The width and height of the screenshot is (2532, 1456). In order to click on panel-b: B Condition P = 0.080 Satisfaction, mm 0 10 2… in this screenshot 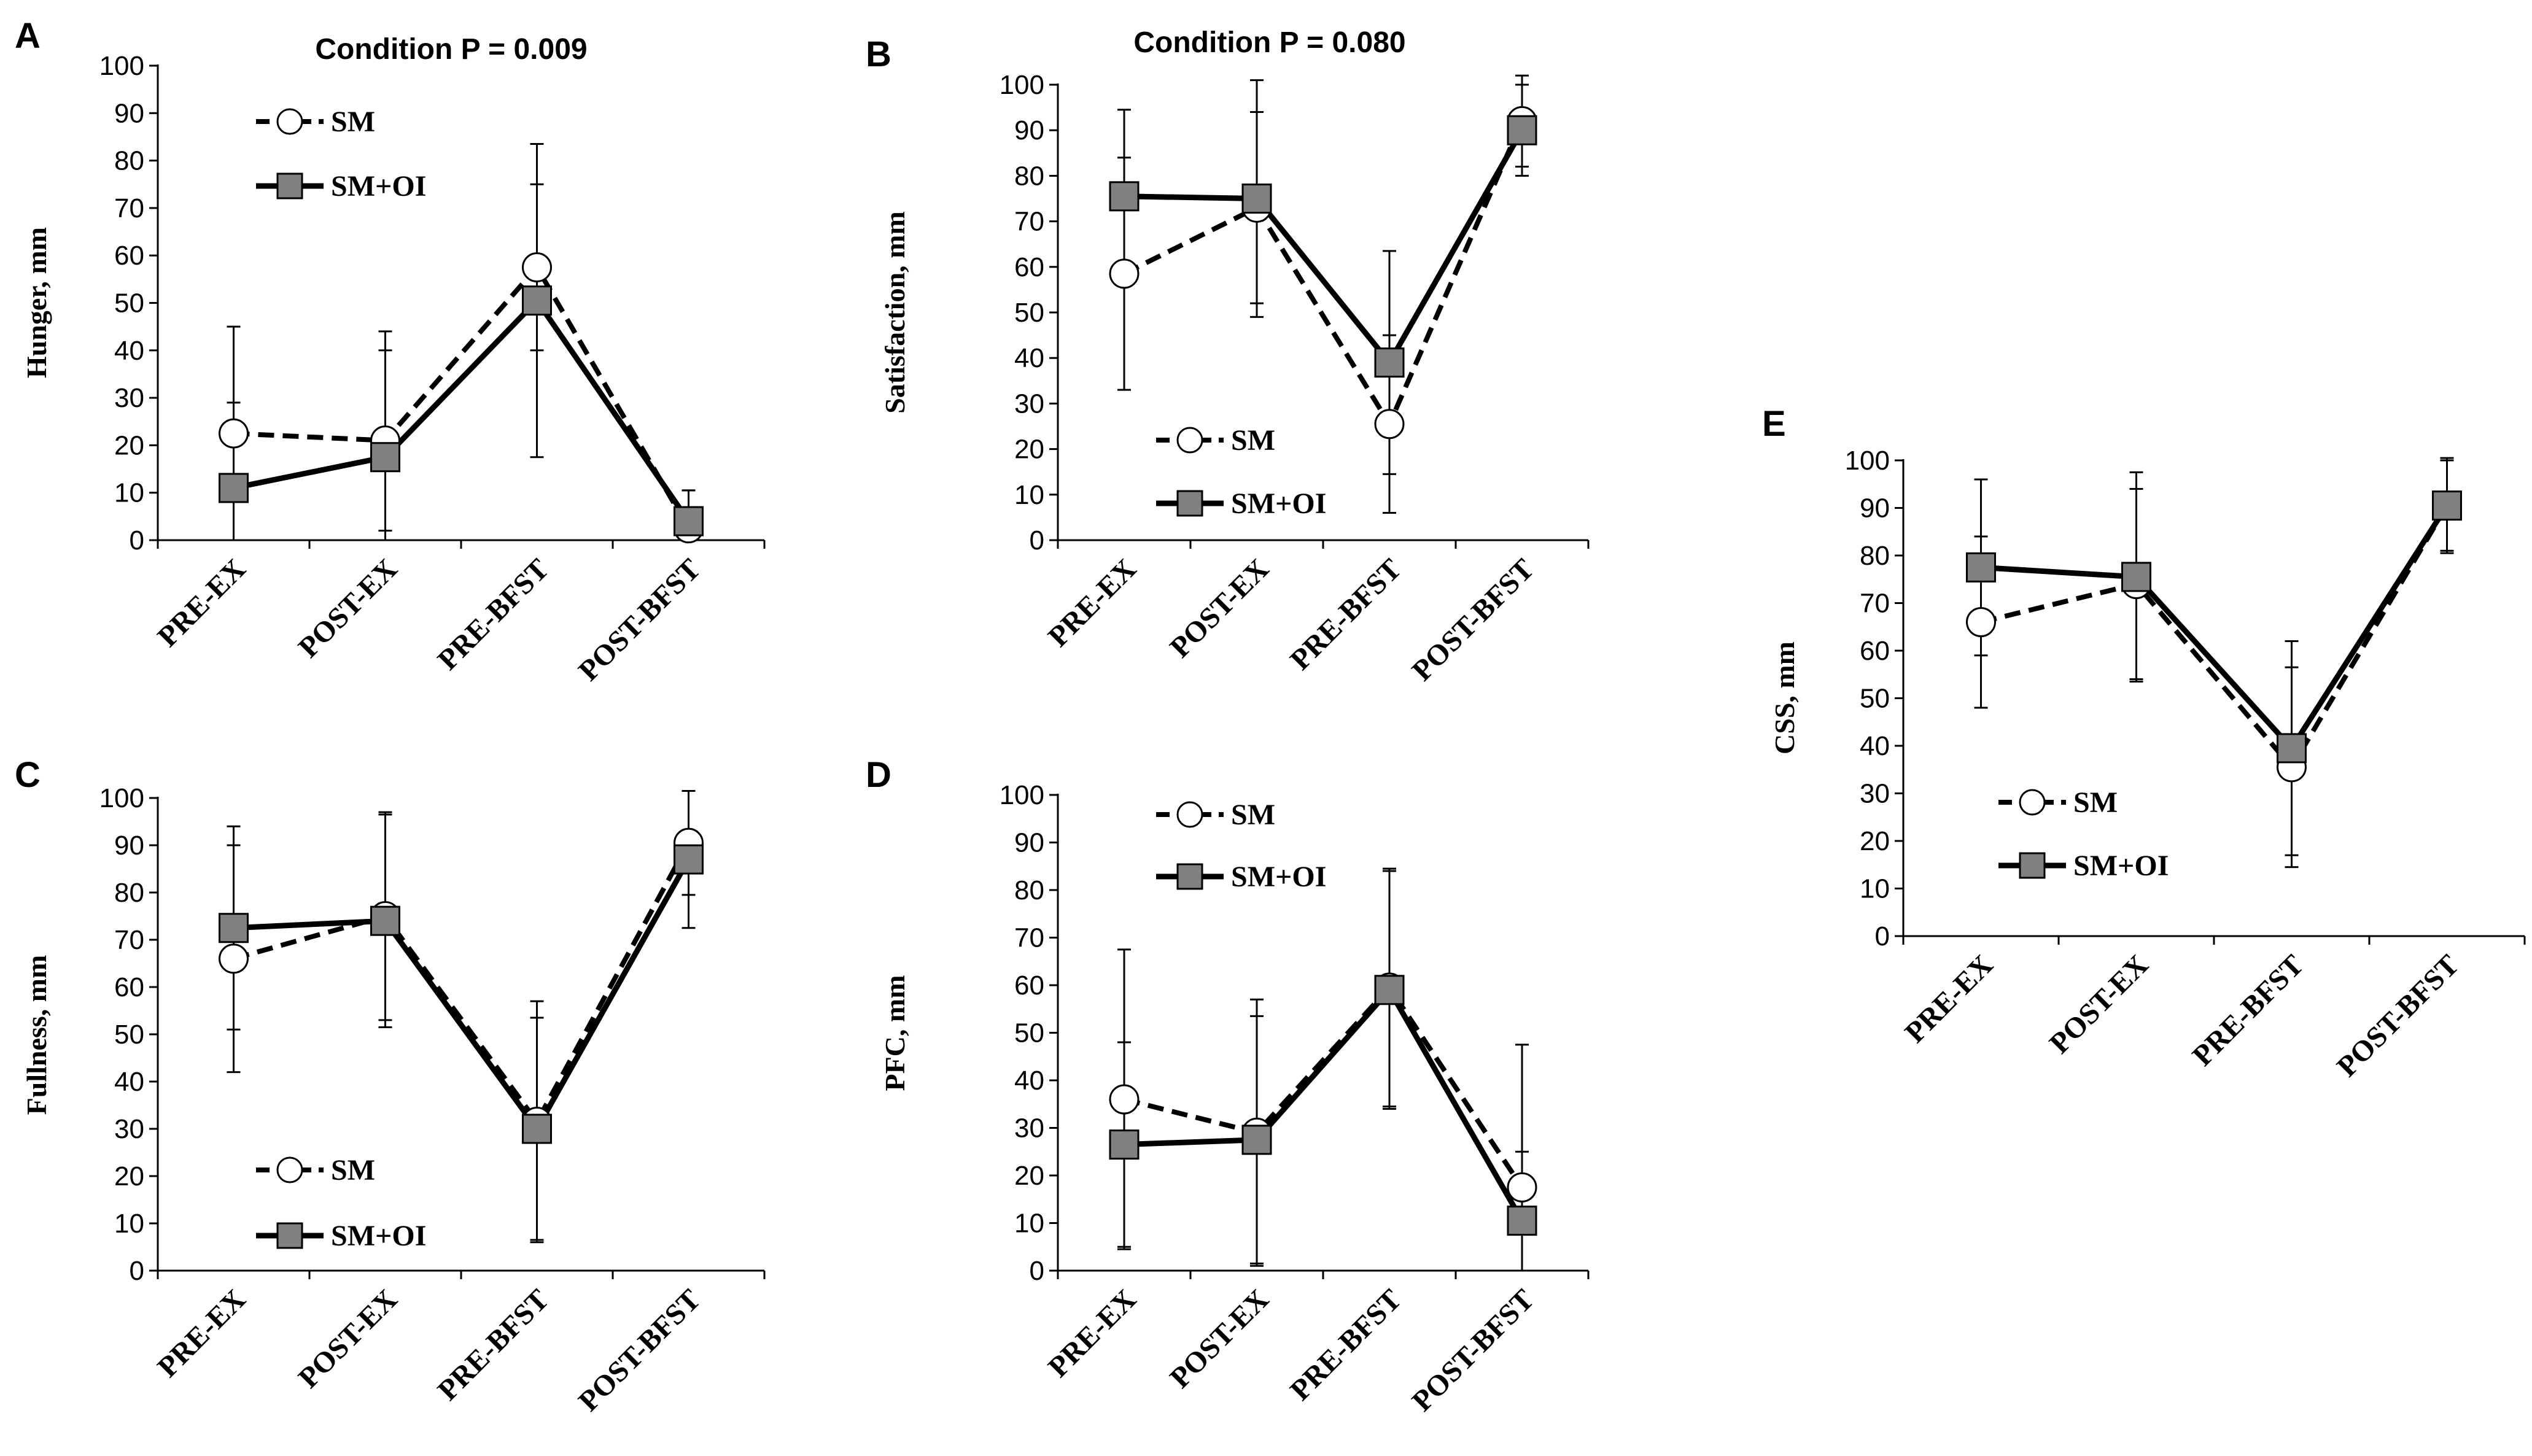, I will do `click(1228, 356)`.